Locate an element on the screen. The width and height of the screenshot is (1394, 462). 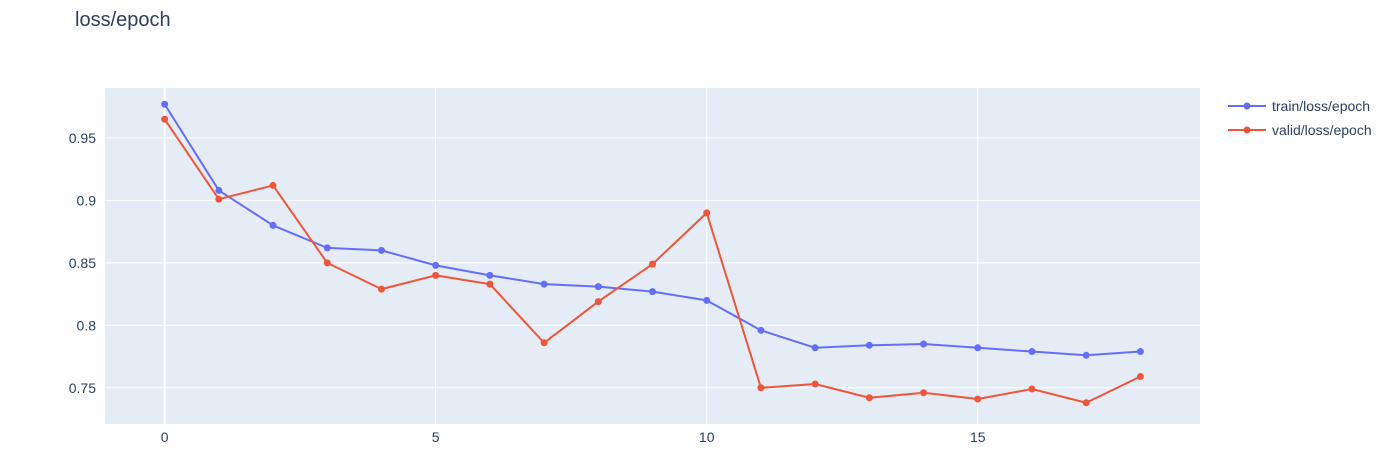
x-tick-label: 15 is located at coordinates (978, 437).